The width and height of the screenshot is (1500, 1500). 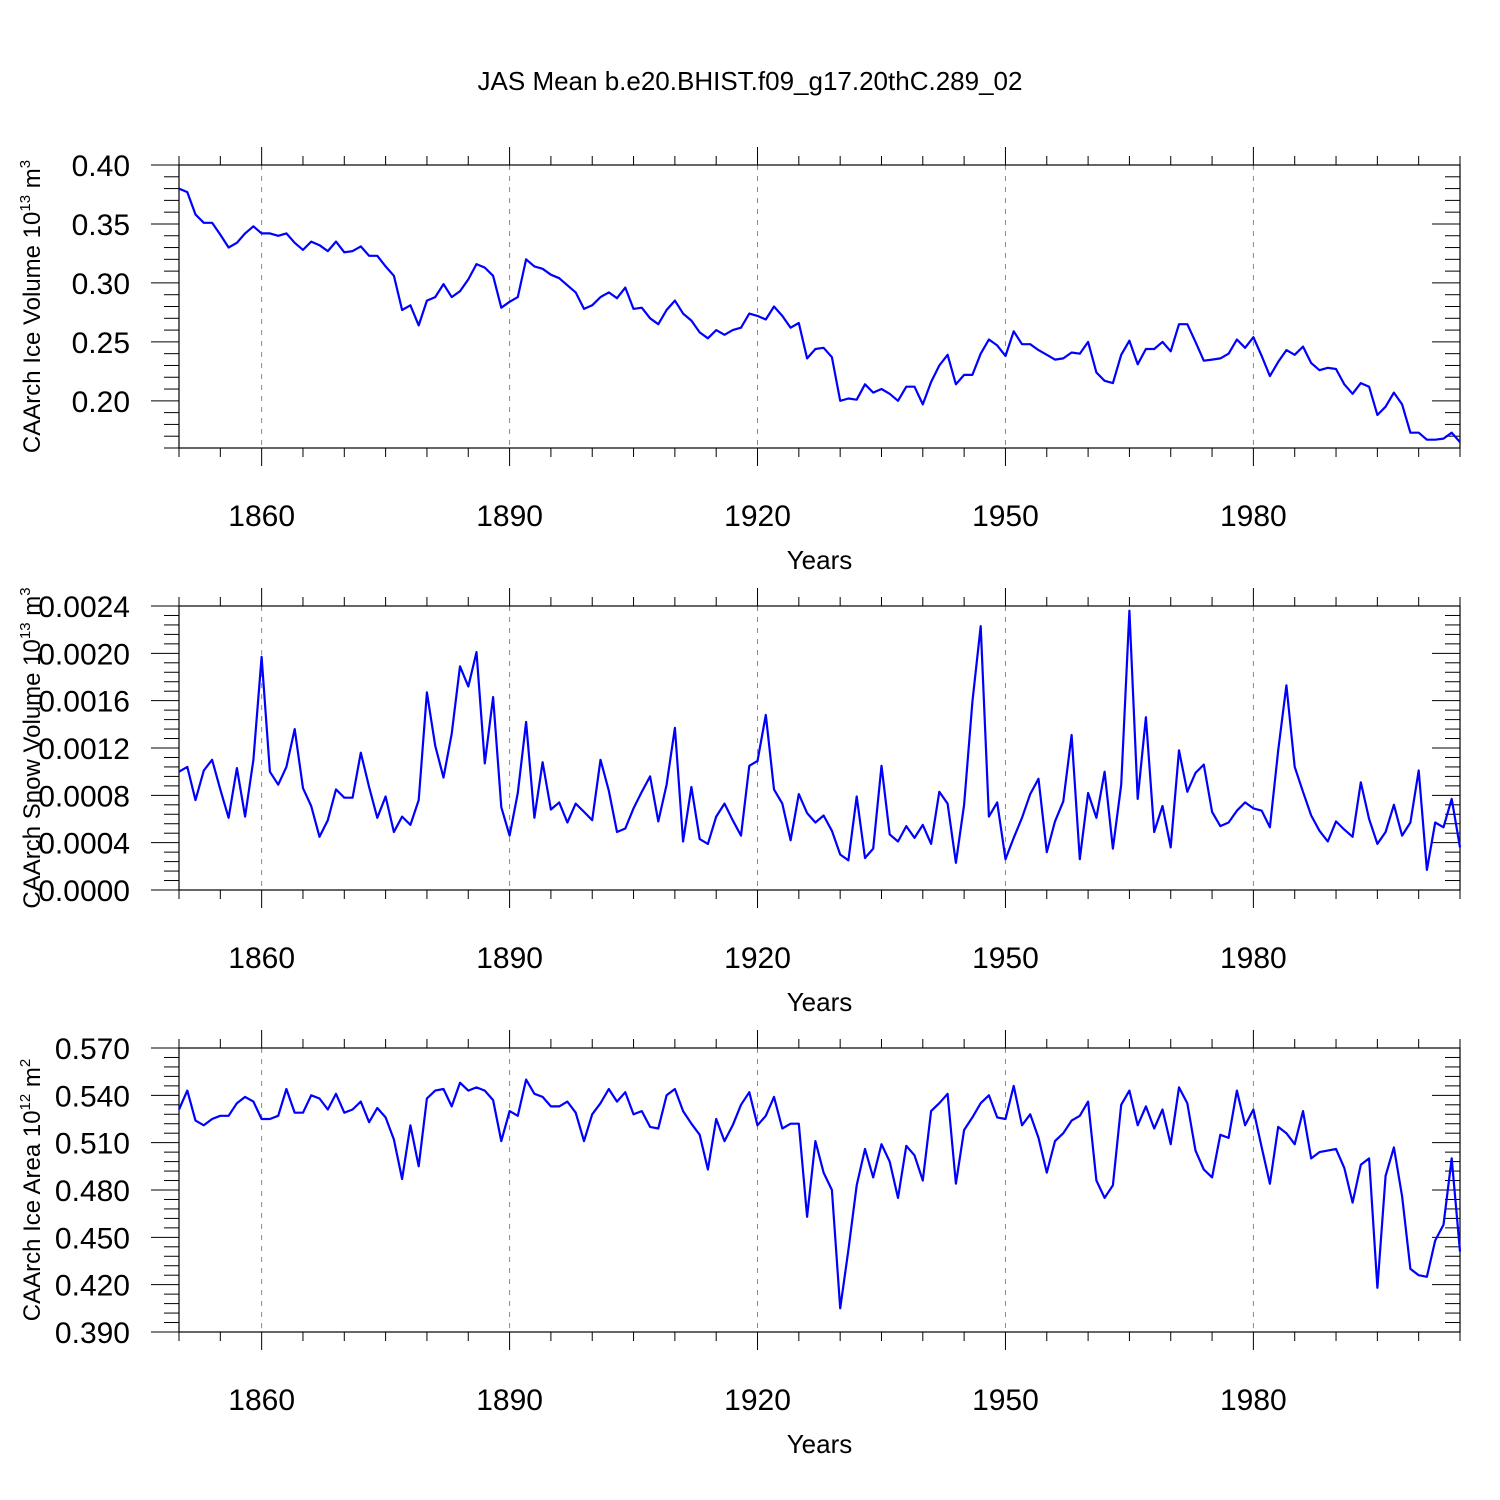 I want to click on y-tick-label: 0.30, so click(x=101, y=284).